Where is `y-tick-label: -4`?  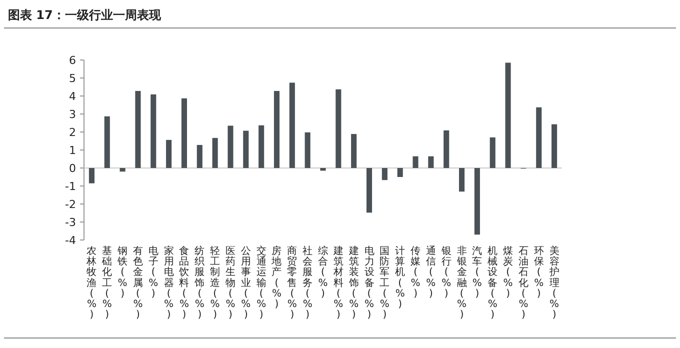 y-tick-label: -4 is located at coordinates (70, 240).